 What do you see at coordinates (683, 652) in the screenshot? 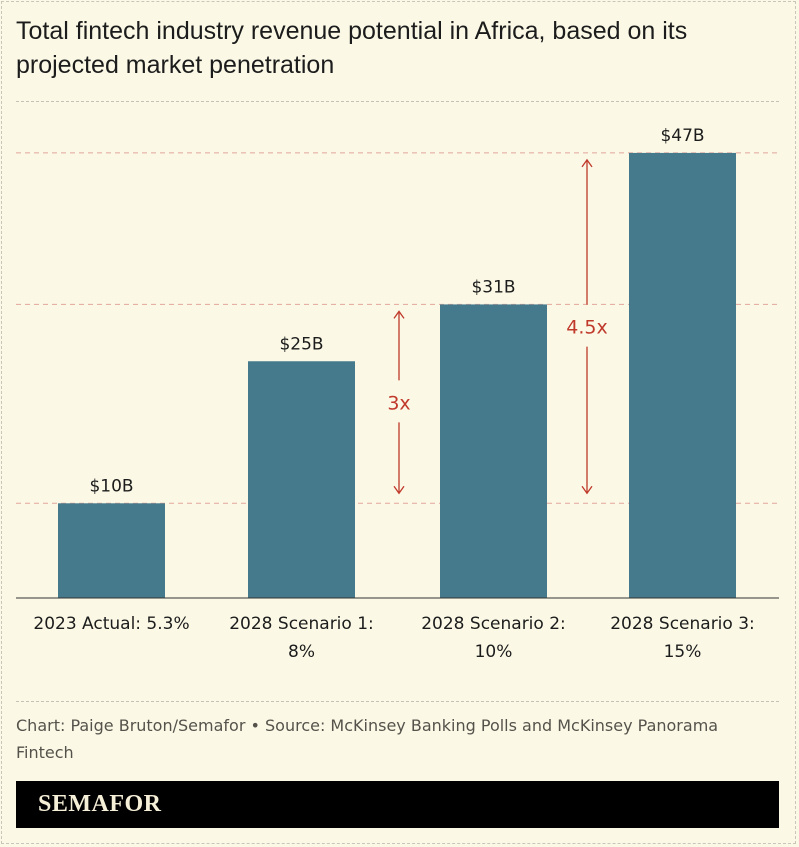
I see `category-label: 15%` at bounding box center [683, 652].